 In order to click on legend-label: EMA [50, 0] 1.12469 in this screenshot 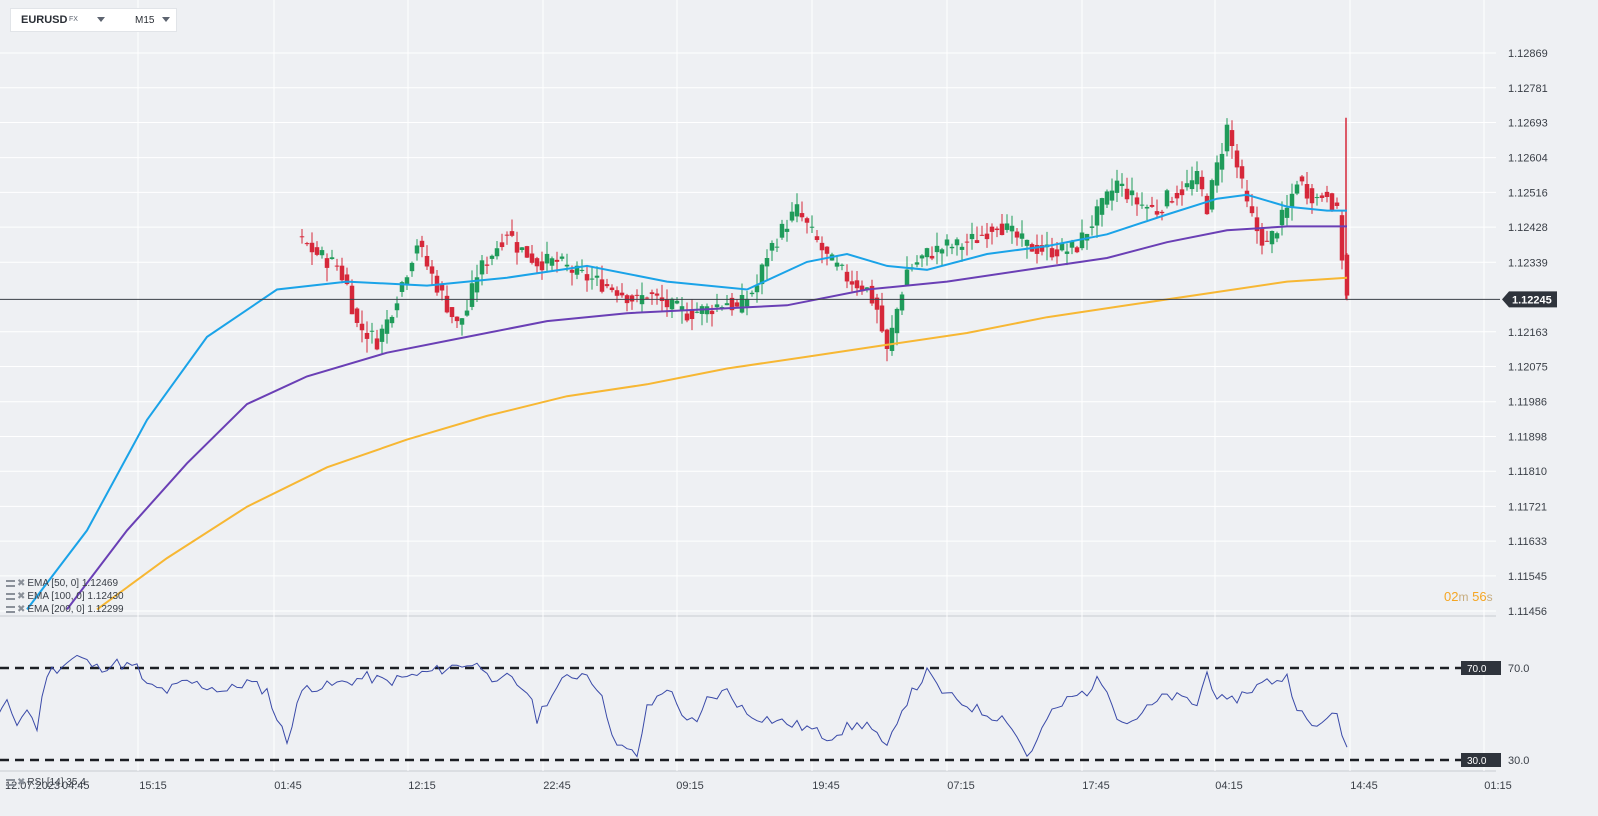, I will do `click(73, 583)`.